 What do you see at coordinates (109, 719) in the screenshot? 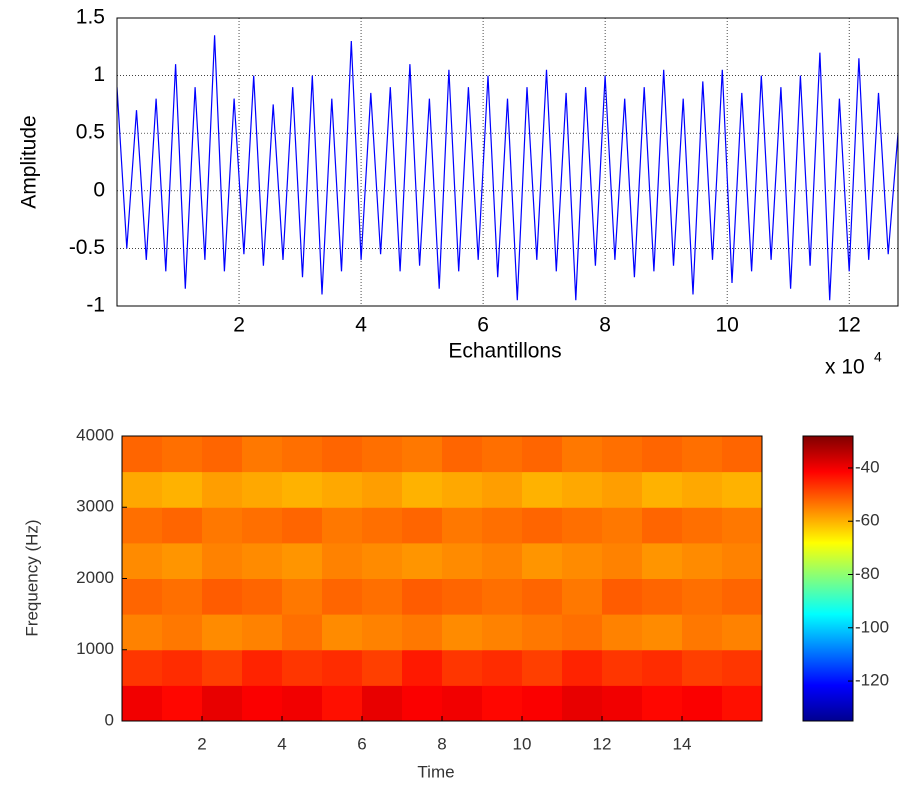
I see `y-tick-label: 0` at bounding box center [109, 719].